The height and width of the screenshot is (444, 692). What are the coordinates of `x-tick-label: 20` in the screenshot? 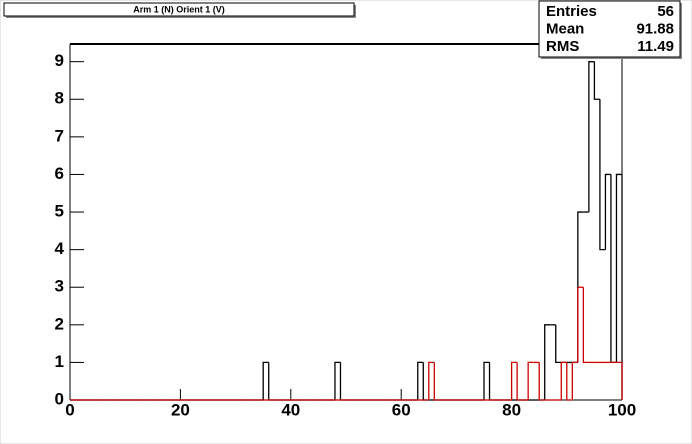 It's located at (180, 409).